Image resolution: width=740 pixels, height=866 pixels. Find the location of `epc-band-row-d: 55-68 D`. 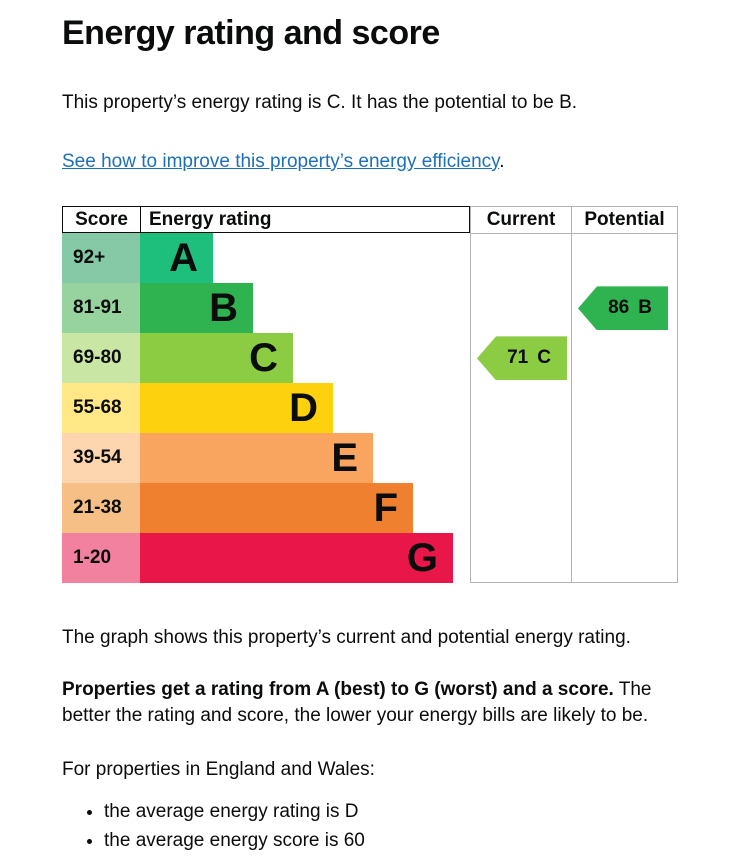

epc-band-row-d: 55-68 D is located at coordinates (266, 408).